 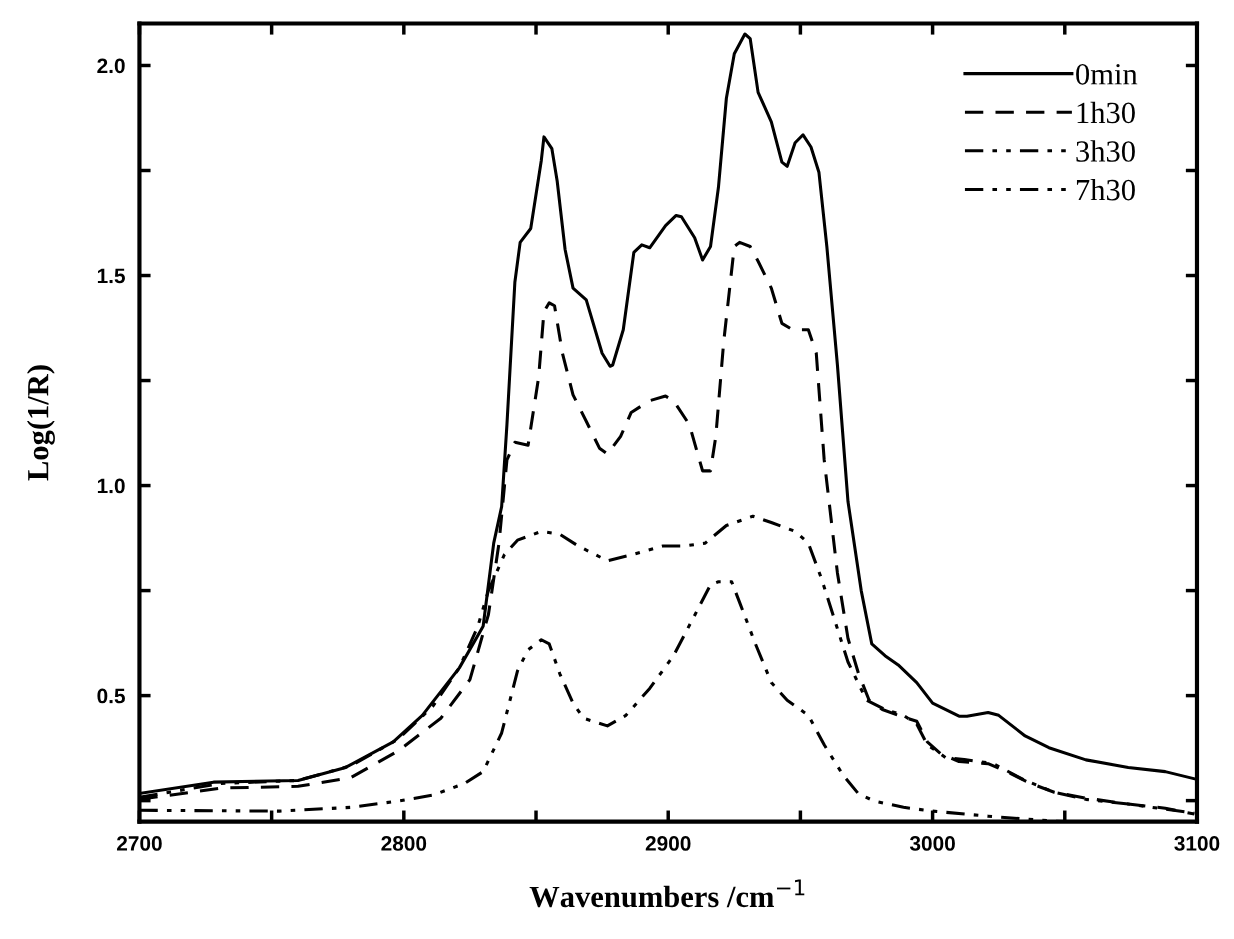 I want to click on x-axis-title: Wavenumbers /cm$^{−1}$, so click(x=667, y=893).